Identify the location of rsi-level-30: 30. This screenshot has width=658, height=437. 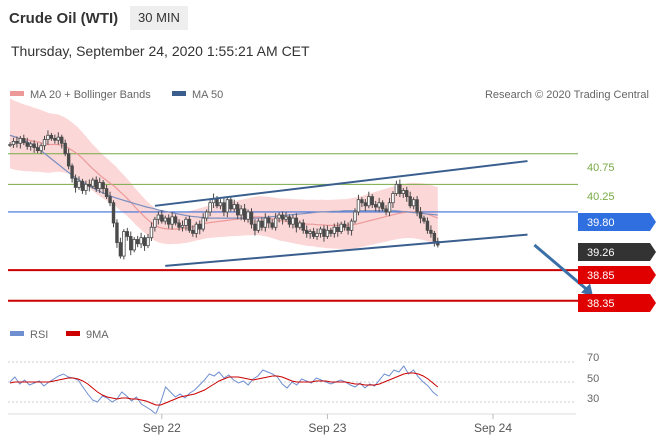
(593, 399).